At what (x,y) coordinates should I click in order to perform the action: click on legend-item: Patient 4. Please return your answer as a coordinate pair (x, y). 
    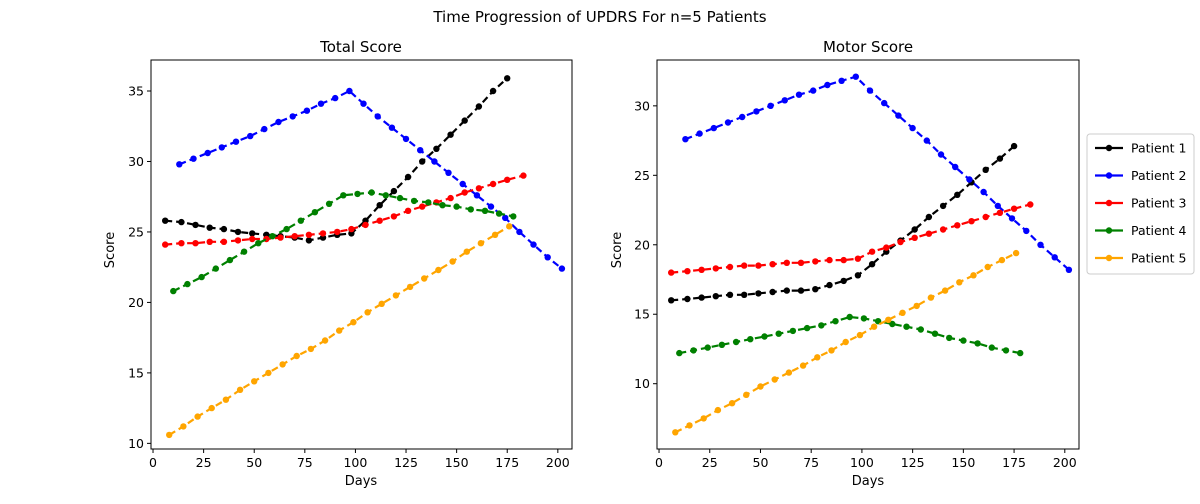
    Looking at the image, I should click on (1140, 230).